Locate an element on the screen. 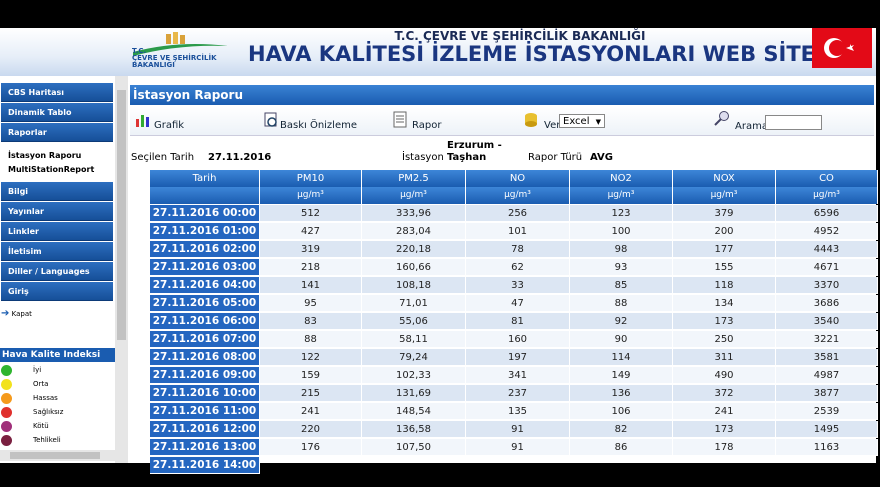 Image resolution: width=880 pixels, height=487 pixels. logo is located at coordinates (180, 44).